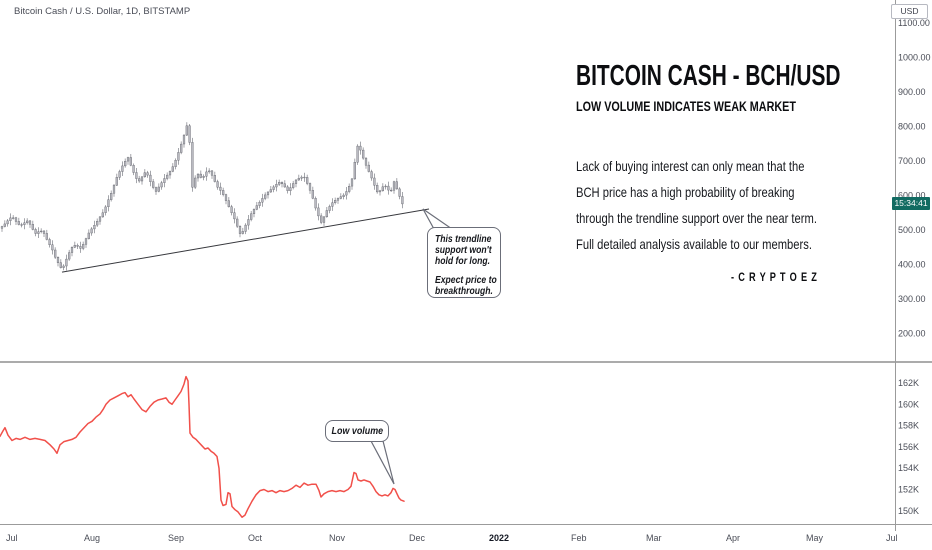 This screenshot has height=550, width=932. What do you see at coordinates (912, 196) in the screenshot?
I see `price-tick-label: 600.00` at bounding box center [912, 196].